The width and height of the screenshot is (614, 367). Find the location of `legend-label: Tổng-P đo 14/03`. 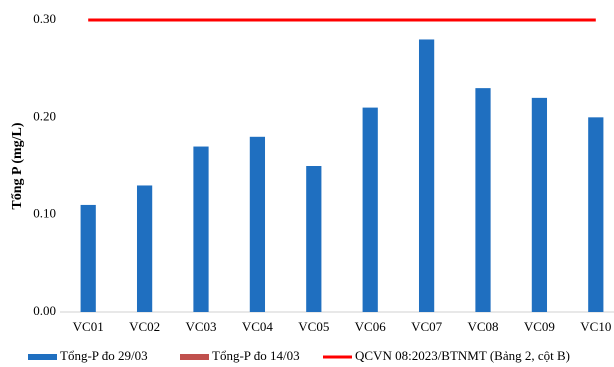

legend-label: Tổng-P đo 14/03 is located at coordinates (256, 355).